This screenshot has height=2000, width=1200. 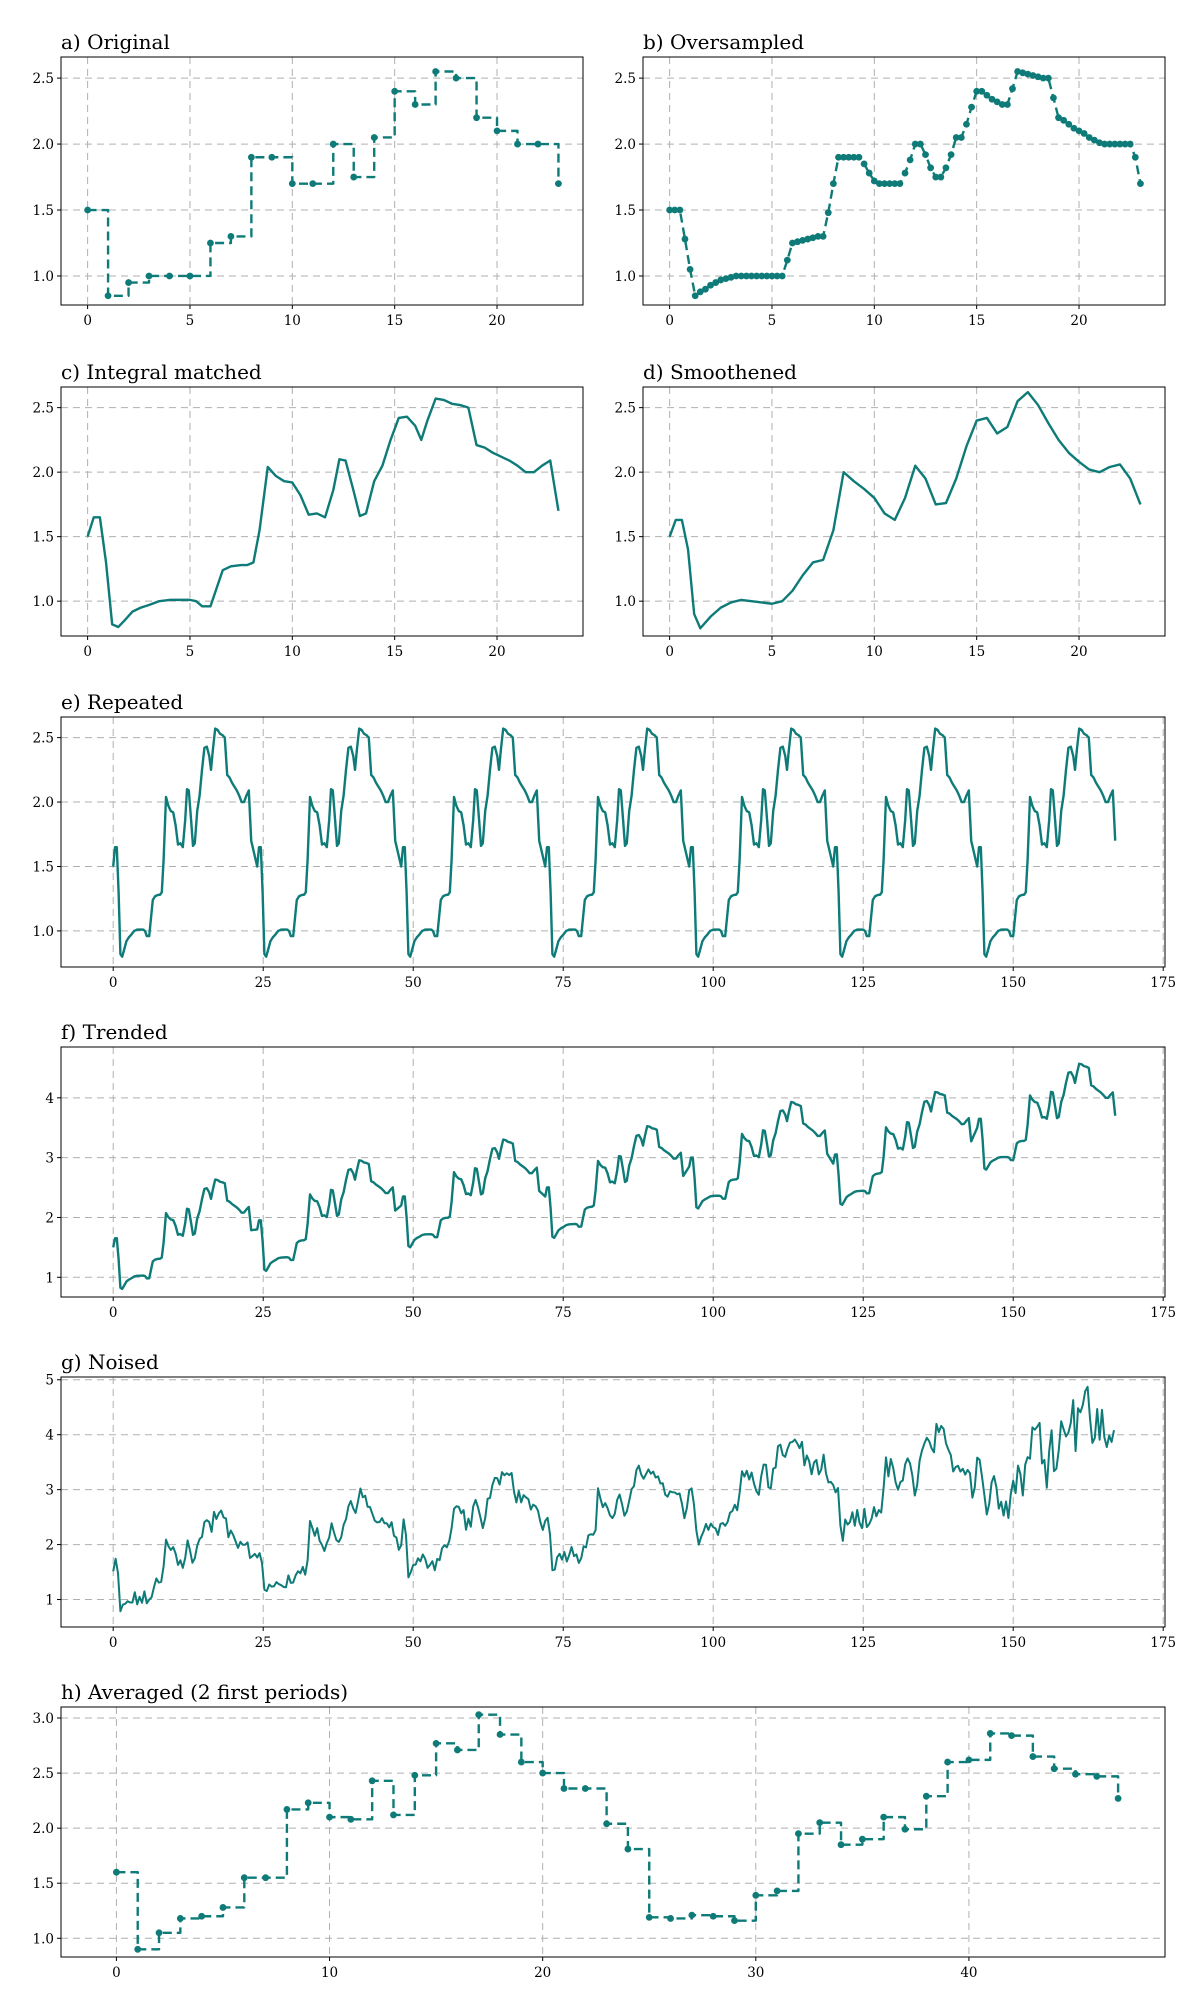 I want to click on x-tick-label: 10, so click(x=874, y=321).